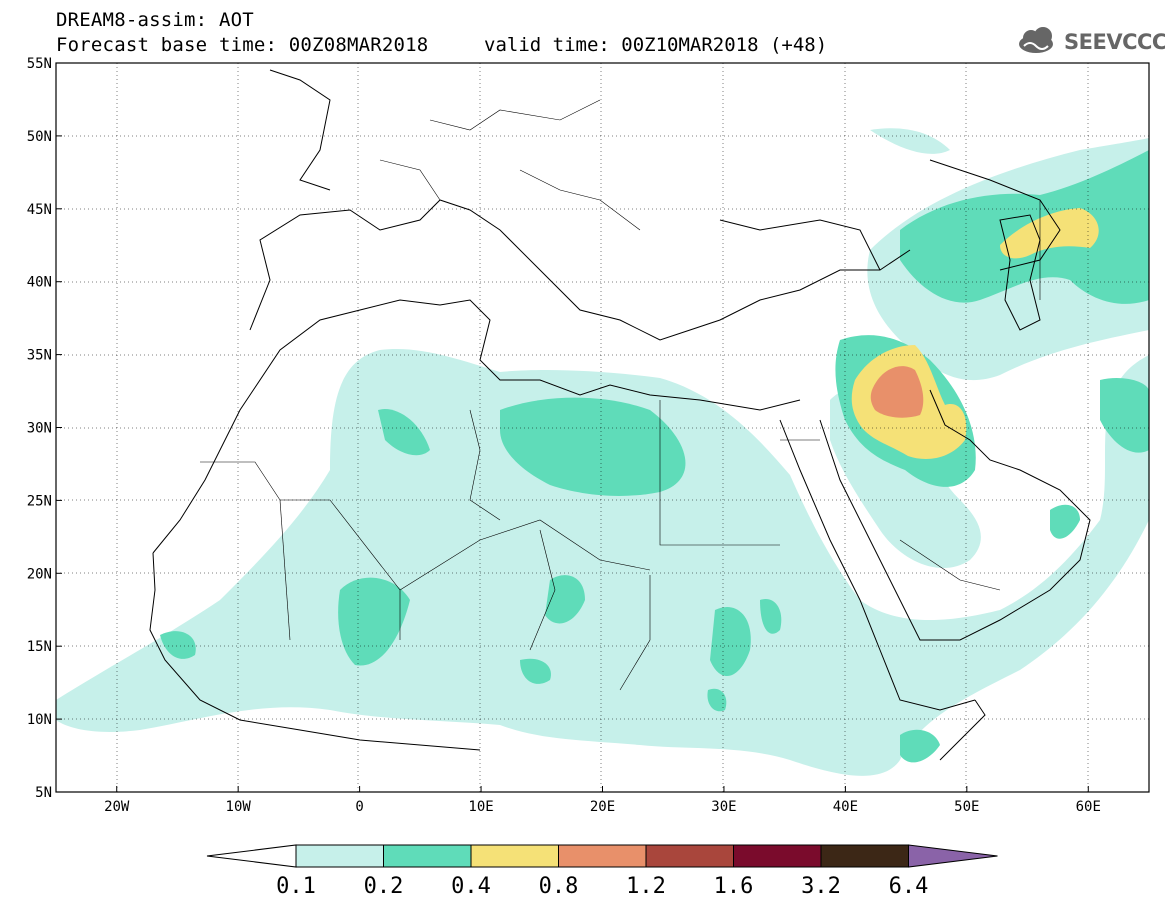  What do you see at coordinates (39, 647) in the screenshot?
I see `lat-tick-label: 15N` at bounding box center [39, 647].